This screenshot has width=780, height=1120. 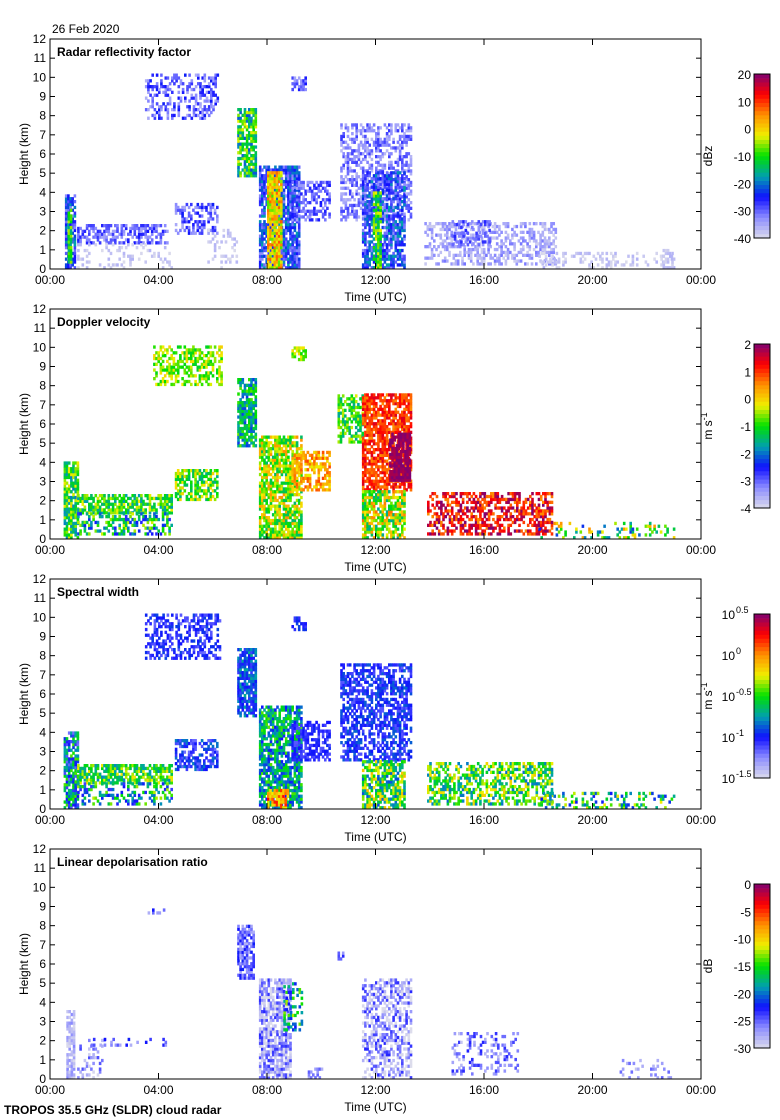 What do you see at coordinates (370, 171) in the screenshot?
I see `echo-field` at bounding box center [370, 171].